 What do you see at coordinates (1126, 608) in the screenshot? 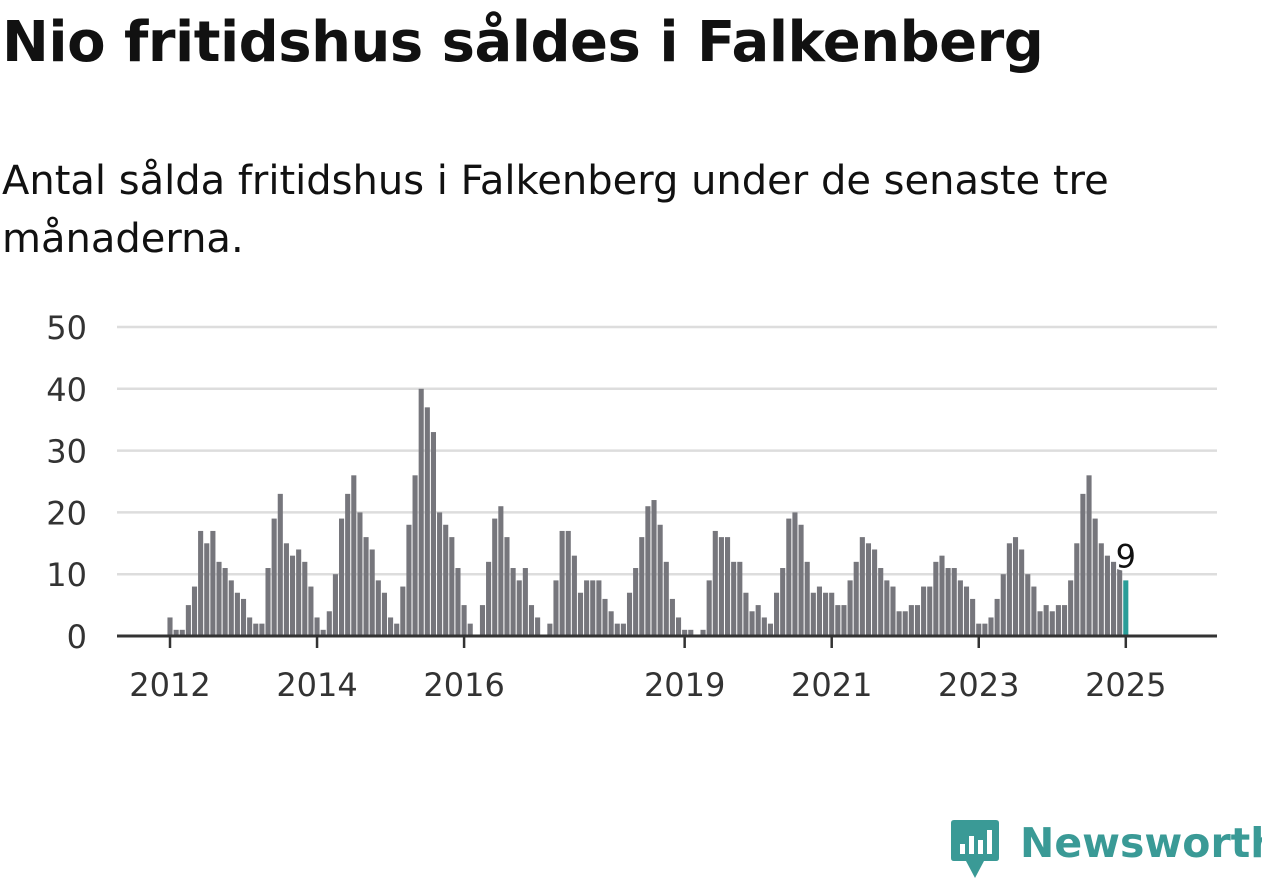
I see `bar-highlight` at bounding box center [1126, 608].